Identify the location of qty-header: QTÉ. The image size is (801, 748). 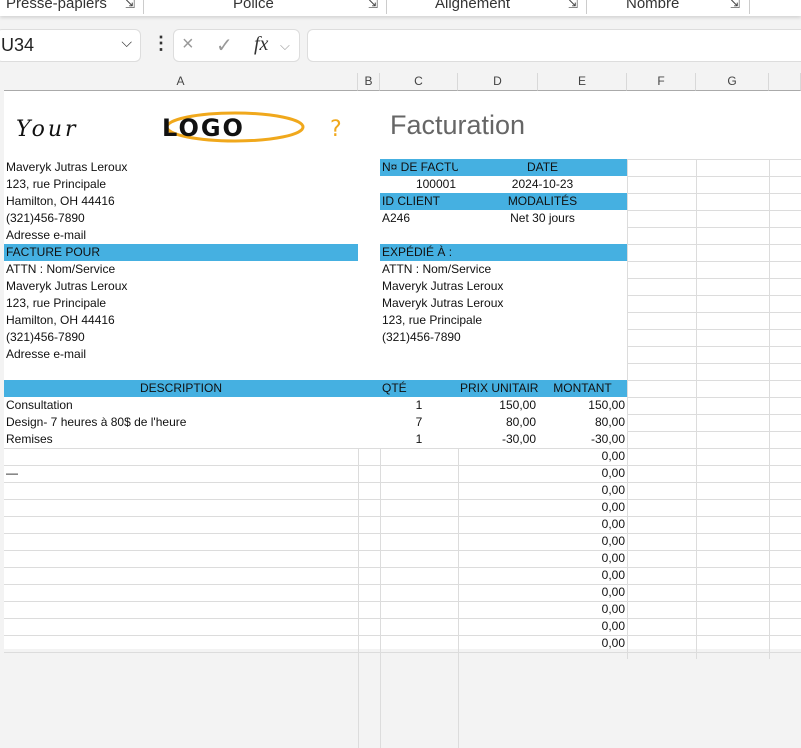
(419, 388).